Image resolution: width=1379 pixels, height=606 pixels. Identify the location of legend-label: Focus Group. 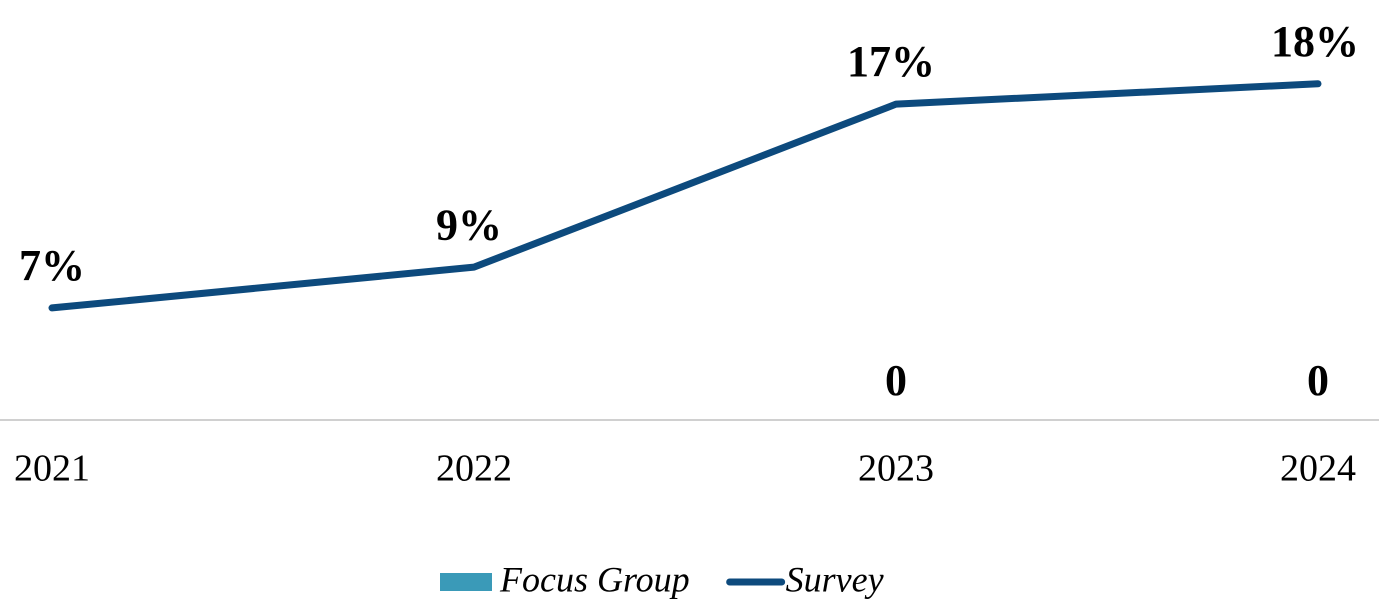
(594, 579).